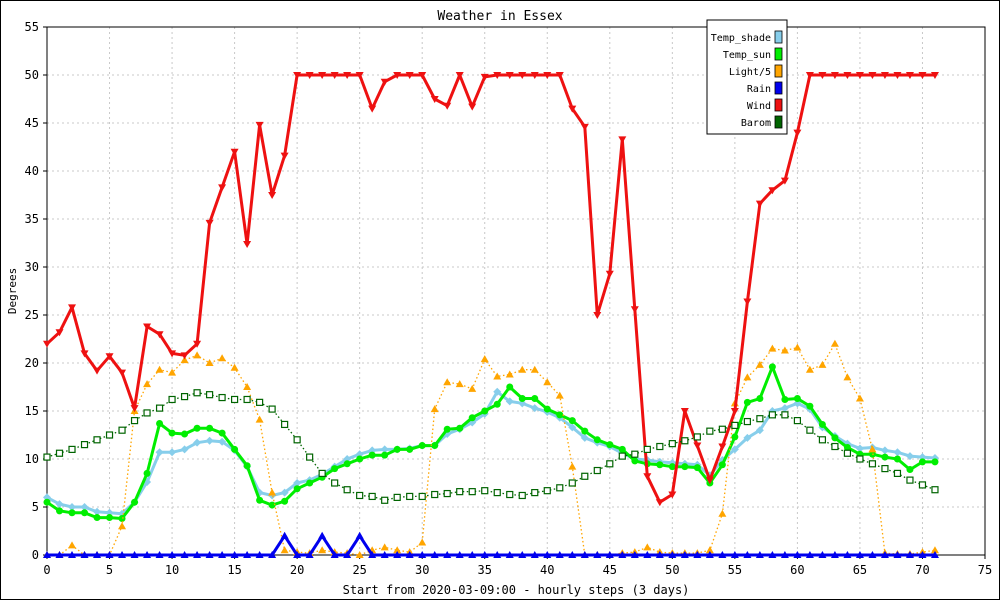  What do you see at coordinates (778, 122) in the screenshot?
I see `legend-swatch-barom` at bounding box center [778, 122].